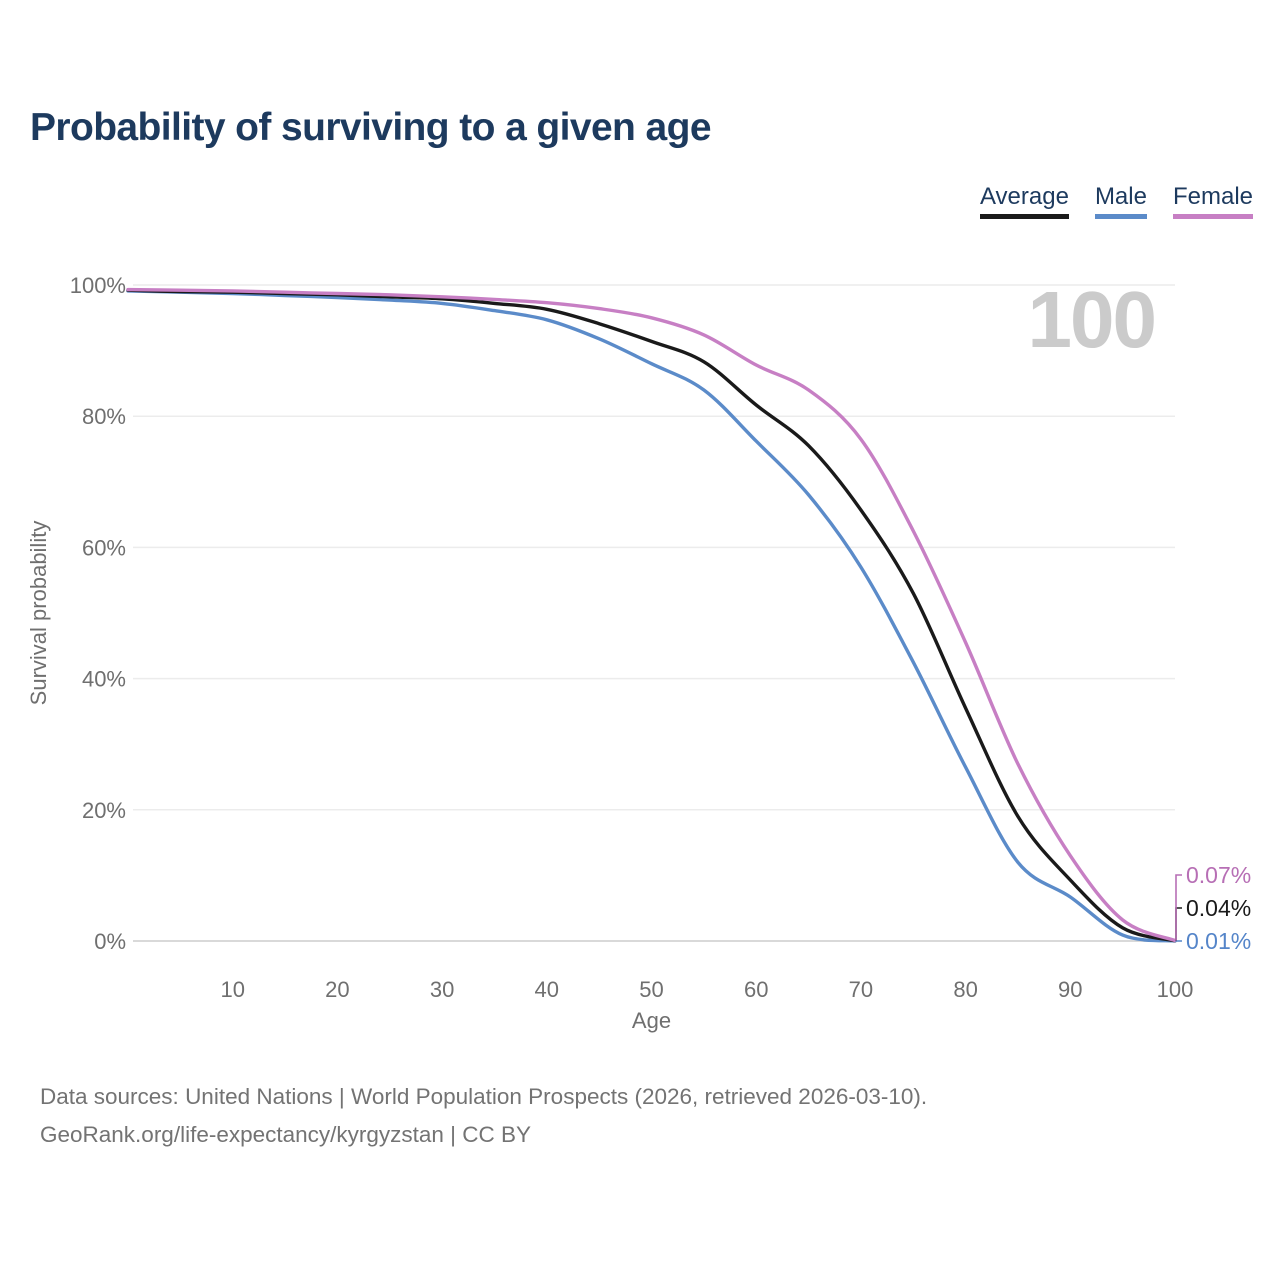 This screenshot has width=1280, height=1280. Describe the element at coordinates (861, 989) in the screenshot. I see `x-tick-label: 70` at that location.